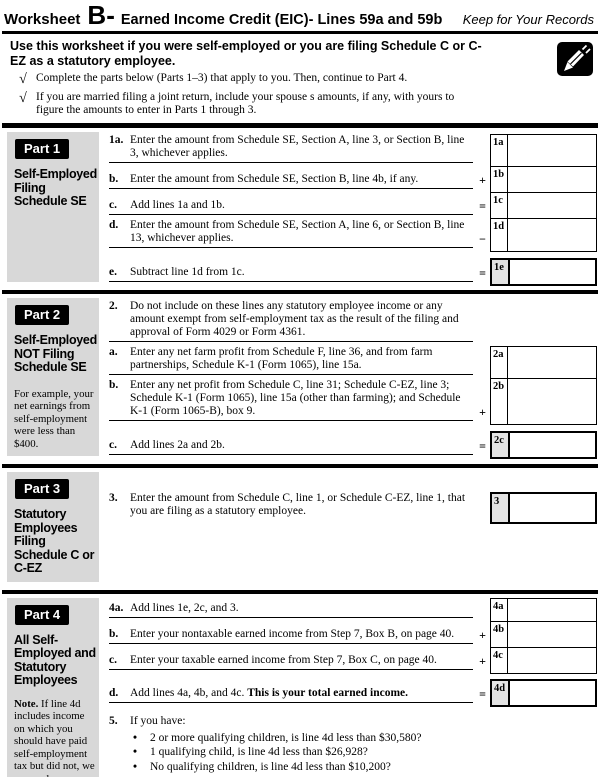 This screenshot has width=600, height=777. I want to click on row-1e: e. Subtract line 1d from 1c. = 1e, so click(353, 272).